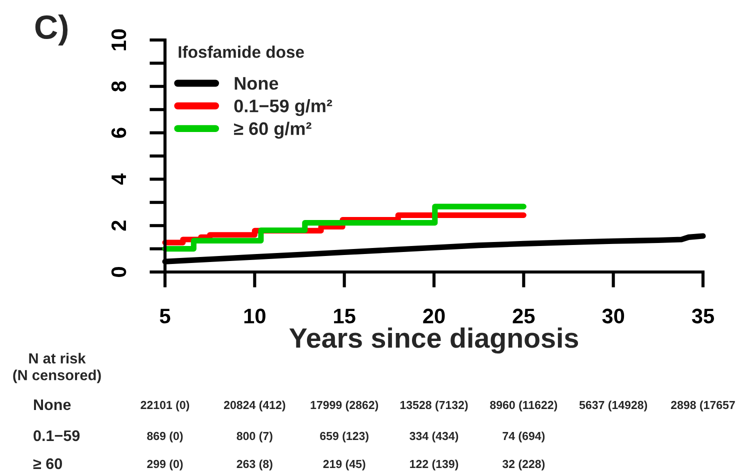 This screenshot has height=475, width=741. Describe the element at coordinates (57, 368) in the screenshot. I see `text: N at risk (N censored)` at that location.